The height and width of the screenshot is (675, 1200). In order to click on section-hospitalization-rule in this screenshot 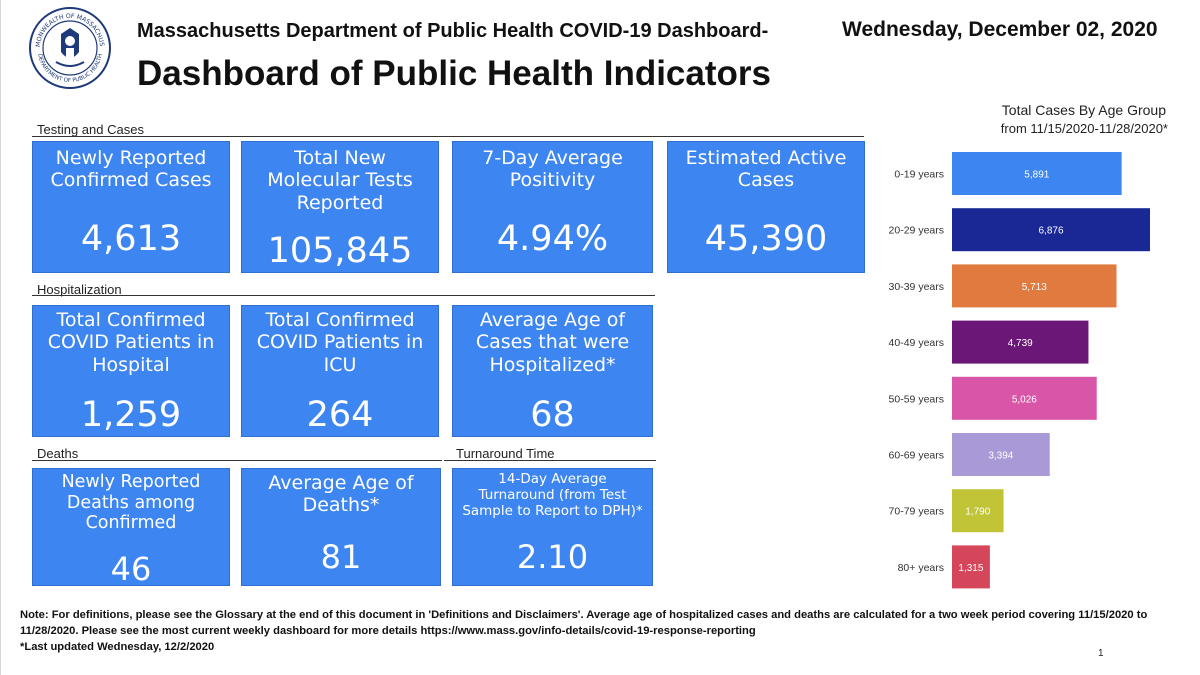, I will do `click(343, 295)`.